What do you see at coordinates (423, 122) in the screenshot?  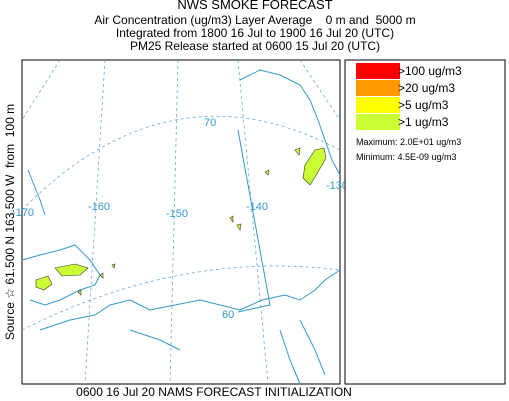 I see `legend-label: >1 ug/m3` at bounding box center [423, 122].